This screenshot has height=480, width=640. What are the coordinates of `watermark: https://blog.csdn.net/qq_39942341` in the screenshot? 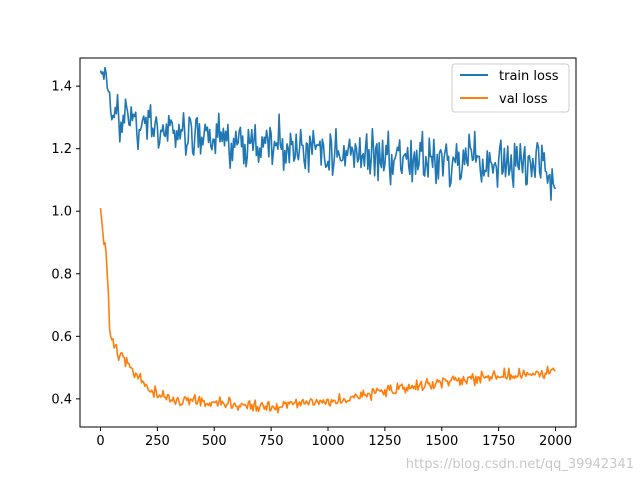 It's located at (519, 464).